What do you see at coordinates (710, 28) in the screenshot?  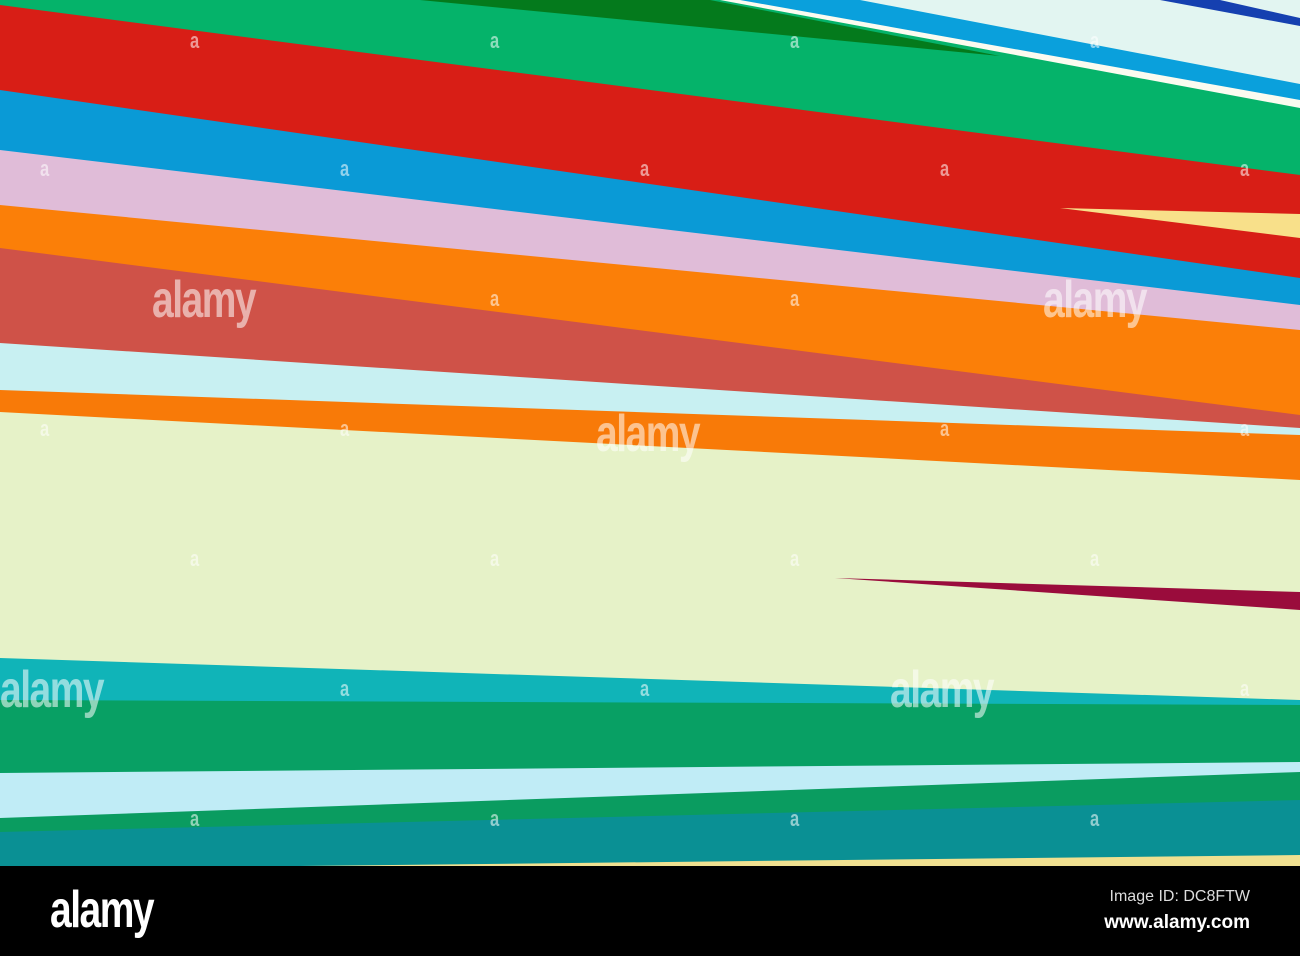 I see `stripe-dark-green-wedge` at bounding box center [710, 28].